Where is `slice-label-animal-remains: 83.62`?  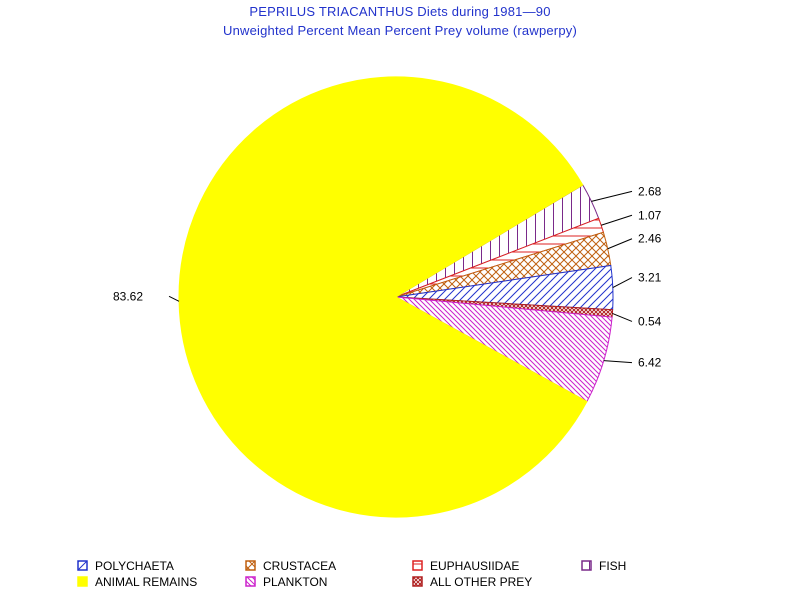
slice-label-animal-remains: 83.62 is located at coordinates (128, 296).